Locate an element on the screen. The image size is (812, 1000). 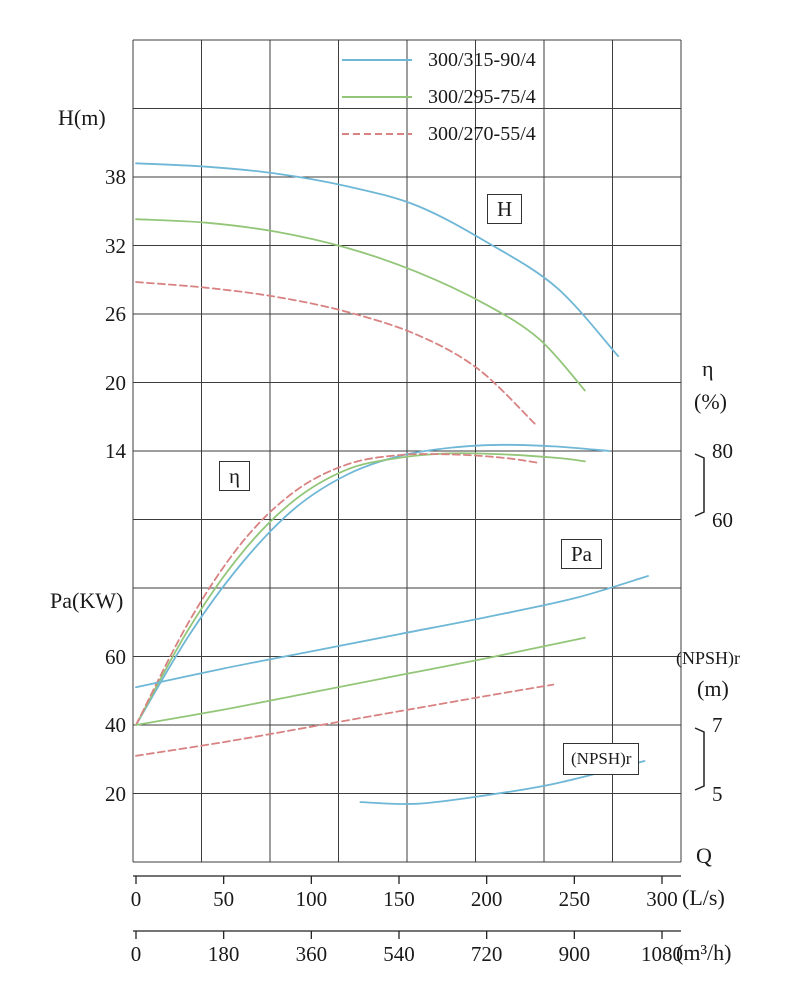
eta-axis-title: η is located at coordinates (708, 368).